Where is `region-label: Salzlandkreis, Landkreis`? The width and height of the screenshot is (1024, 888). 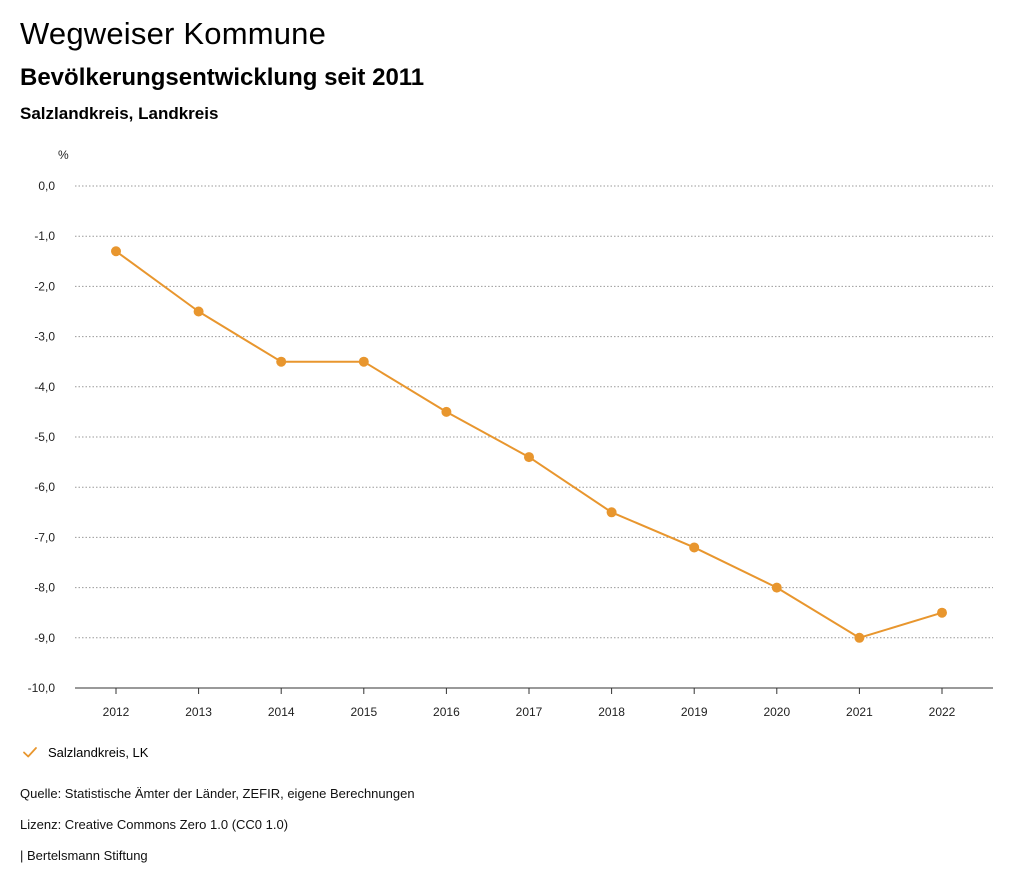 region-label: Salzlandkreis, Landkreis is located at coordinates (119, 113).